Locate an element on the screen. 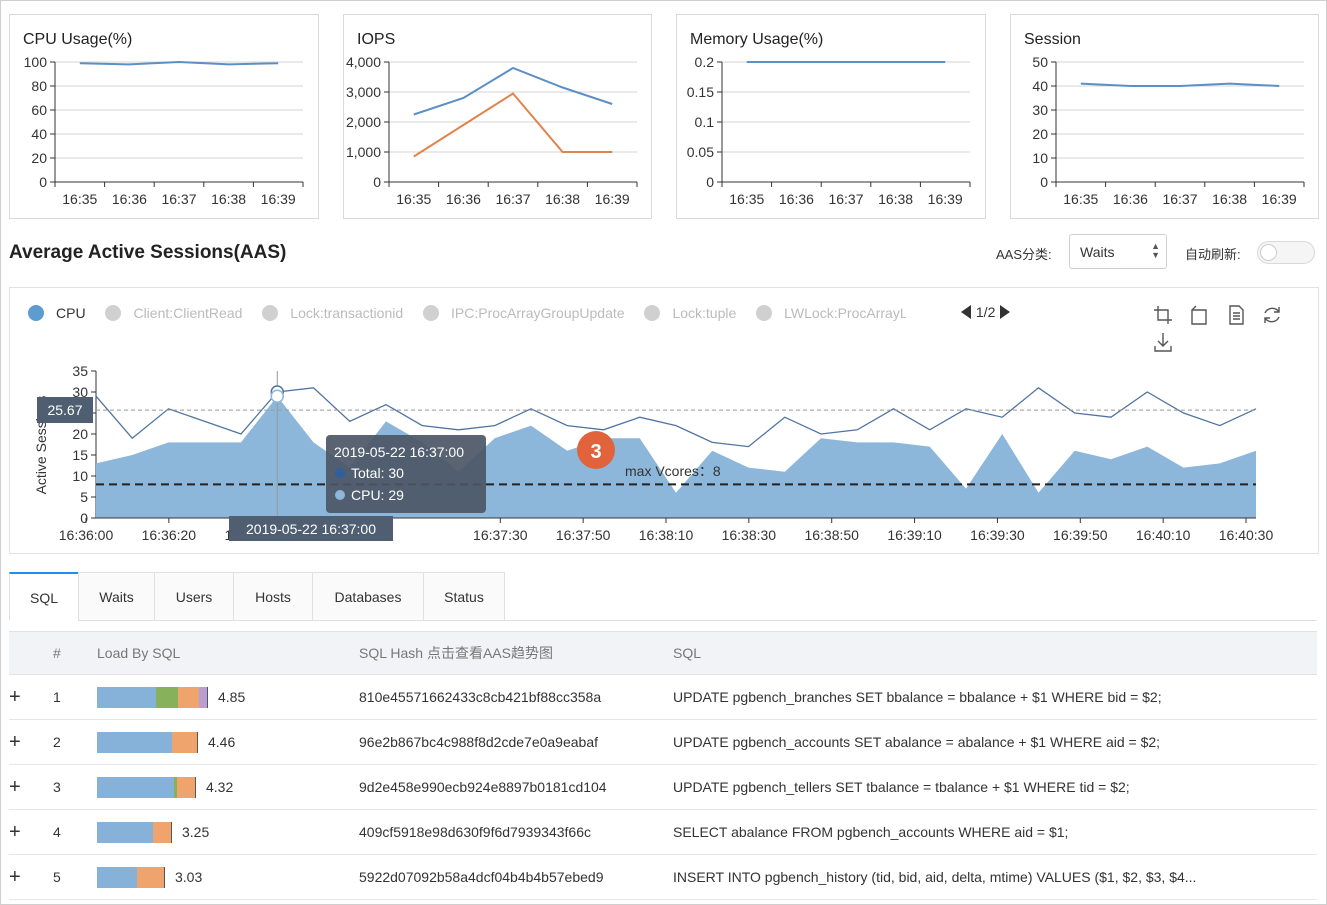 This screenshot has width=1327, height=905. legend-item-lock-transactionid: Lock:transactionid is located at coordinates (332, 313).